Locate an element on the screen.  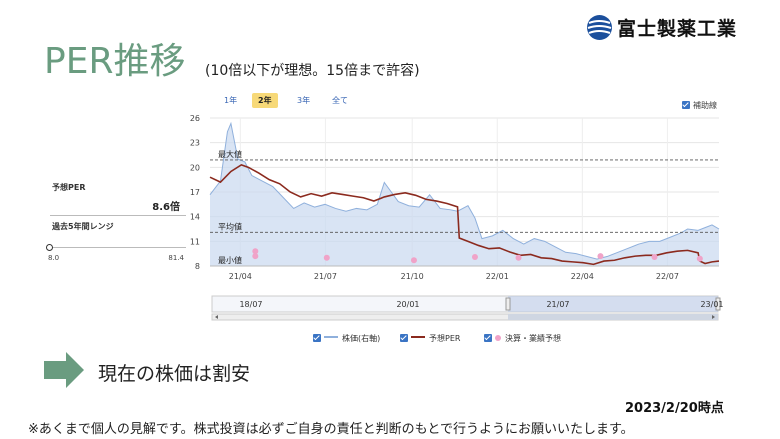
reference-line-label: 平均値 is located at coordinates (230, 226).